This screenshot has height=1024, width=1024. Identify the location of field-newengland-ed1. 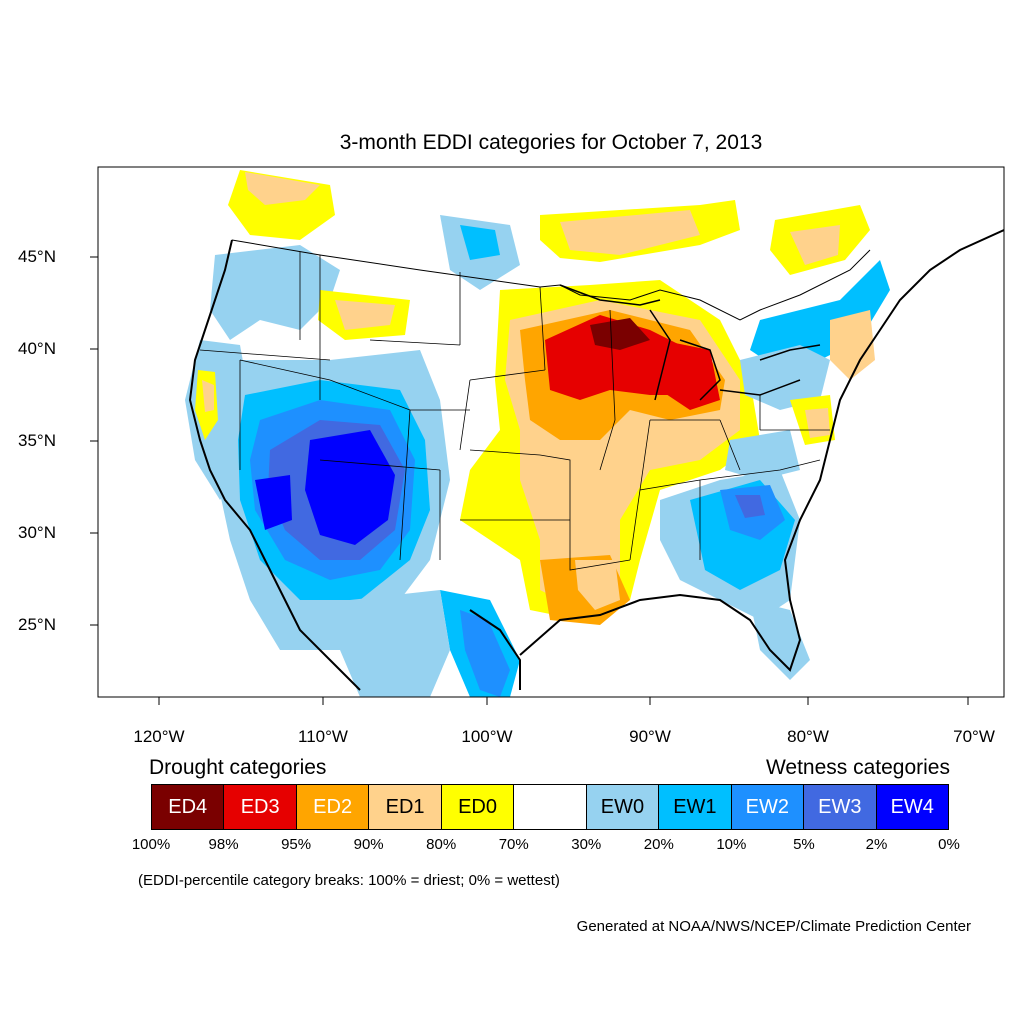
(852, 345).